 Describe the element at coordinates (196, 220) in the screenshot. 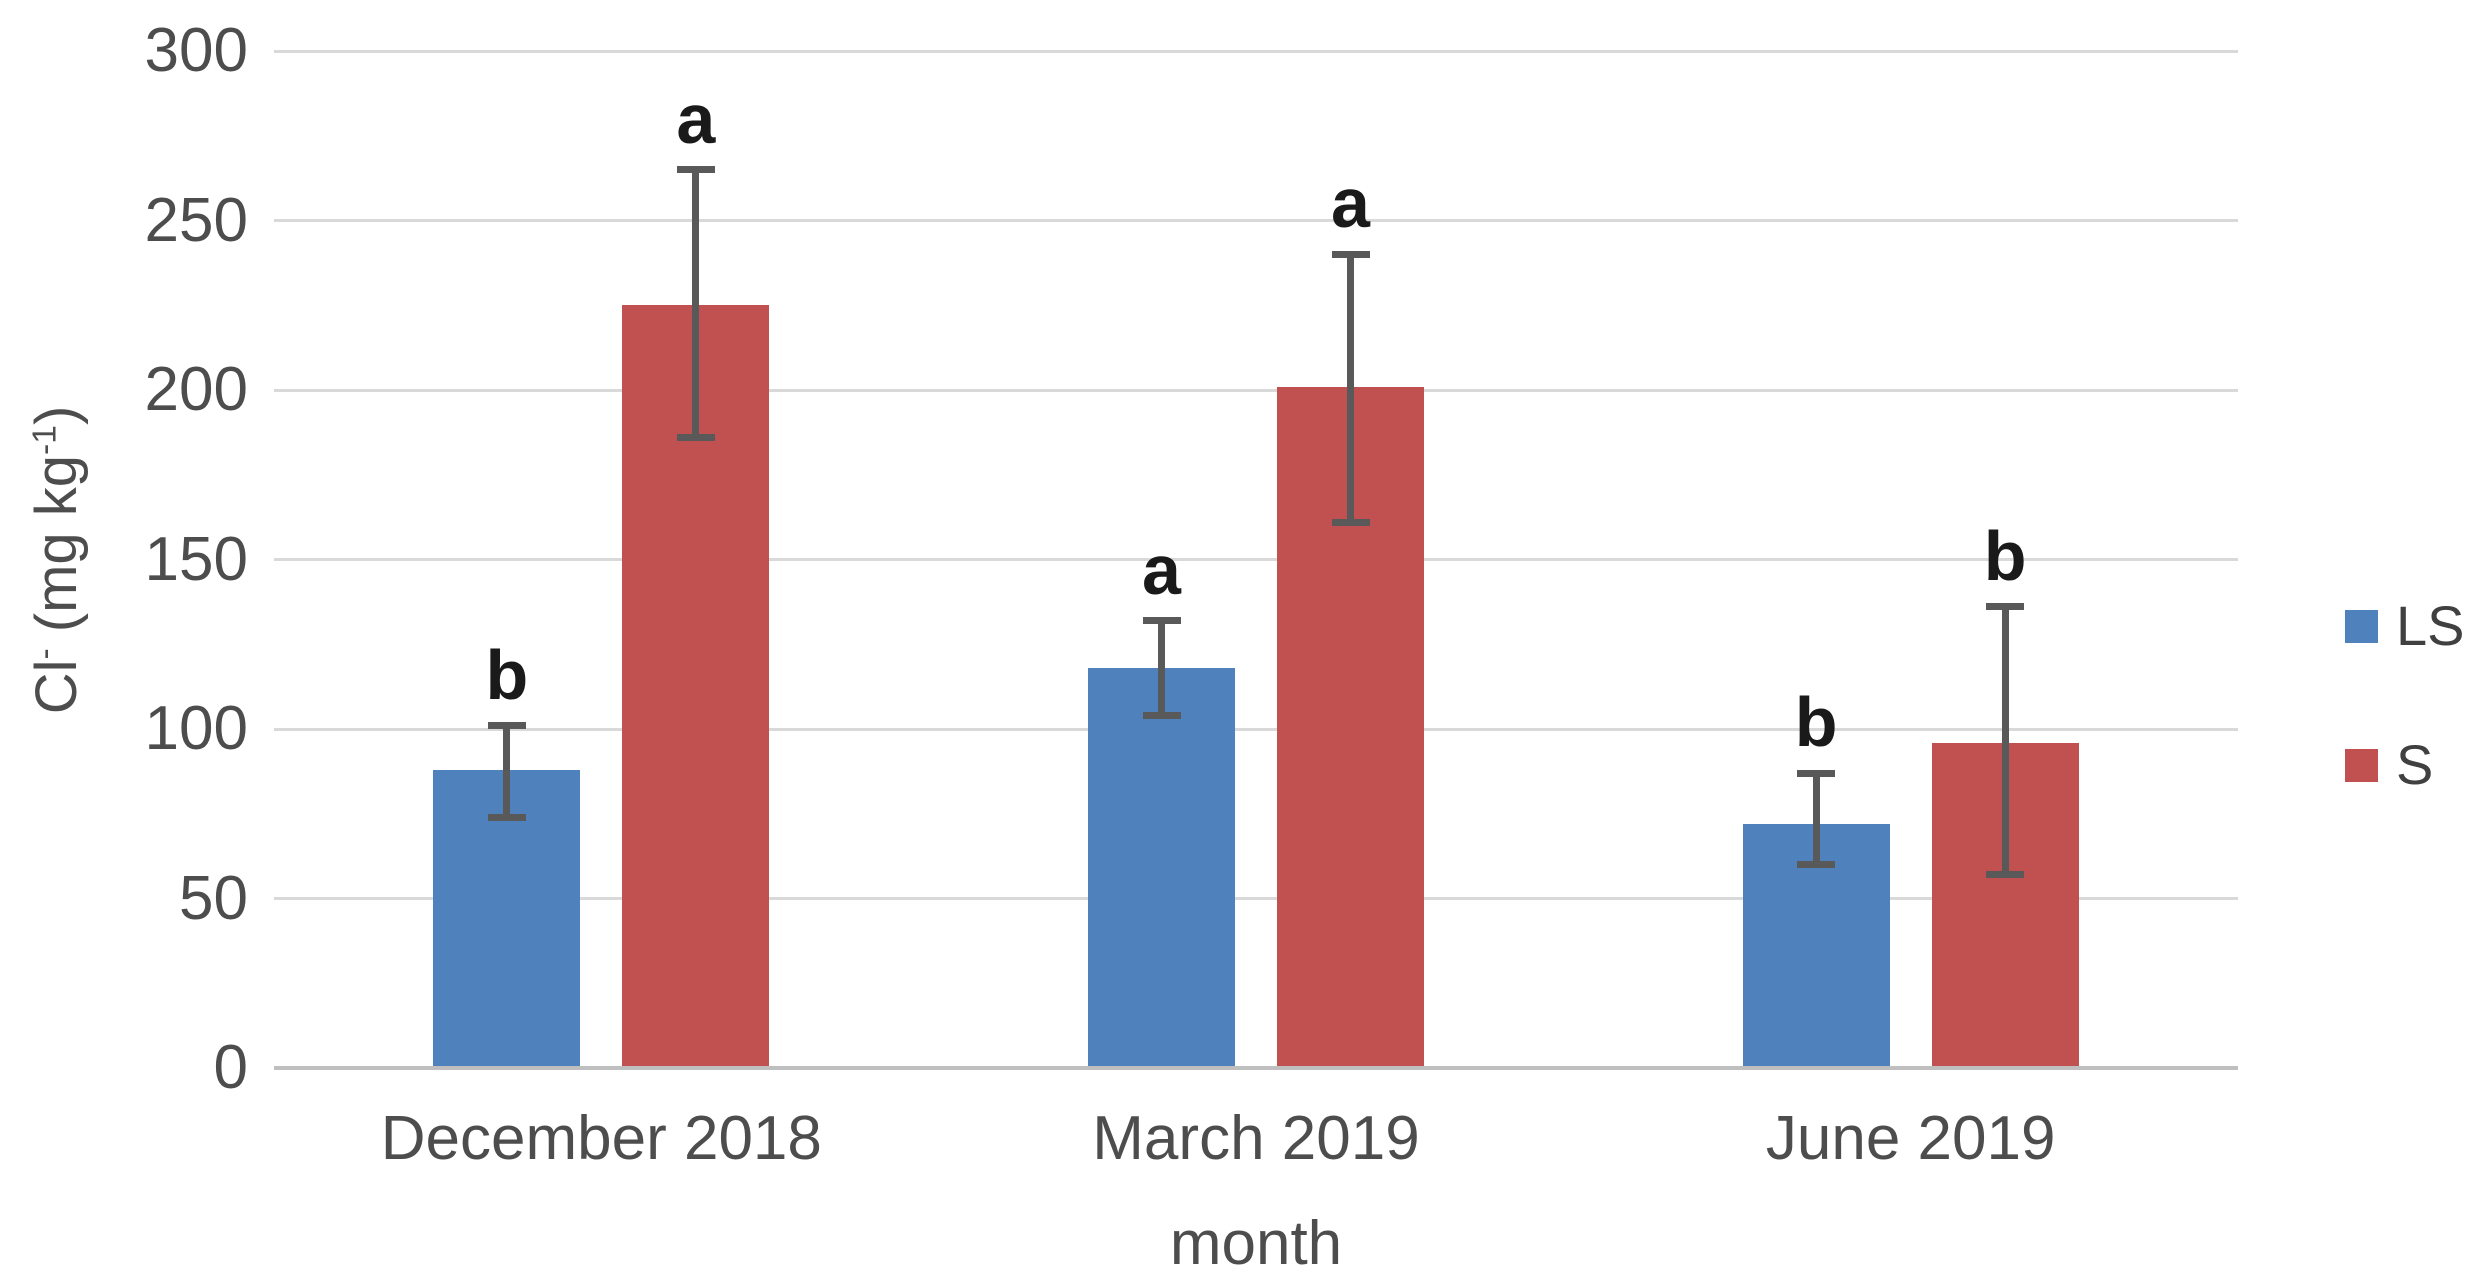

I see `y-tick-label: 250` at that location.